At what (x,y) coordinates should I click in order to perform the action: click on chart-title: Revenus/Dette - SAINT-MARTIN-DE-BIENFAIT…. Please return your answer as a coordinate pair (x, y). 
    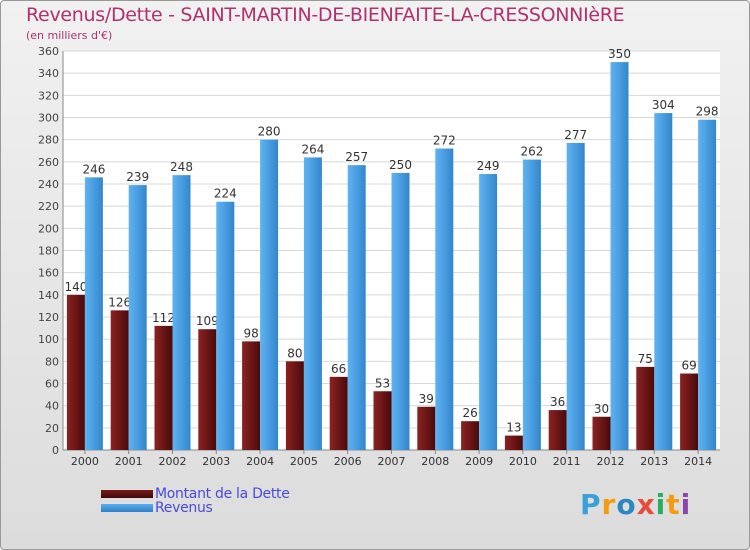
    Looking at the image, I should click on (325, 15).